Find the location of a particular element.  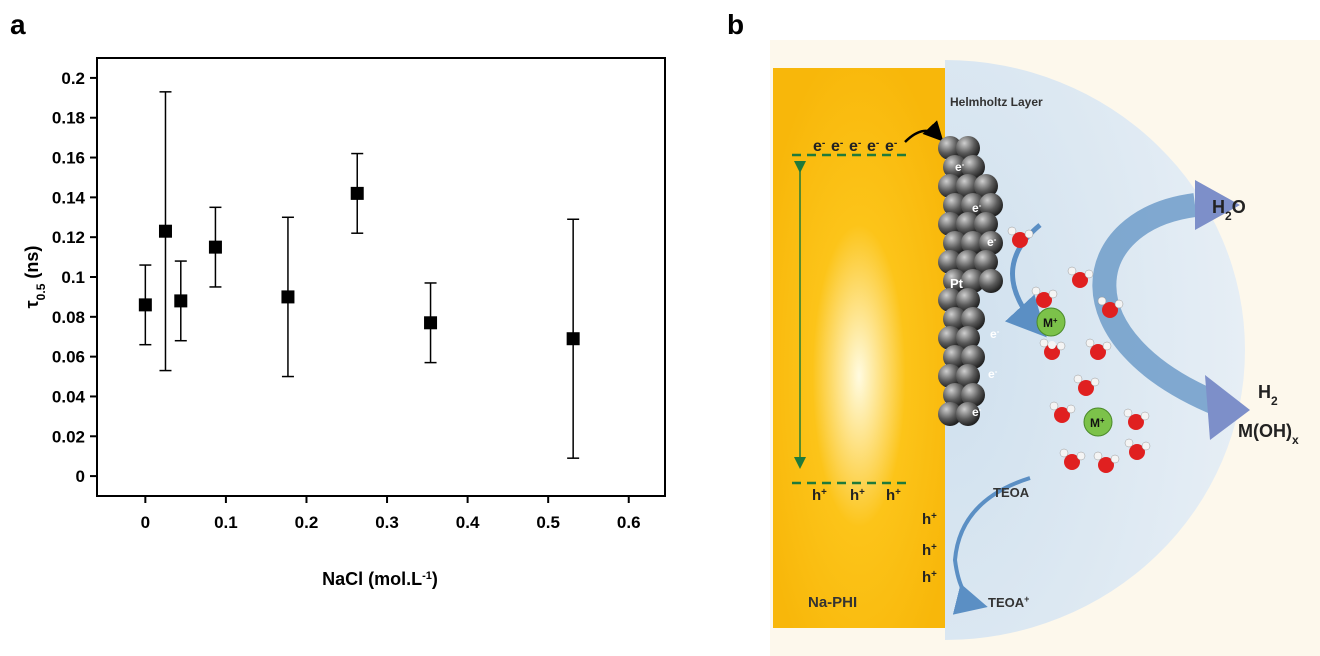

water-label: H2O is located at coordinates (1229, 210).